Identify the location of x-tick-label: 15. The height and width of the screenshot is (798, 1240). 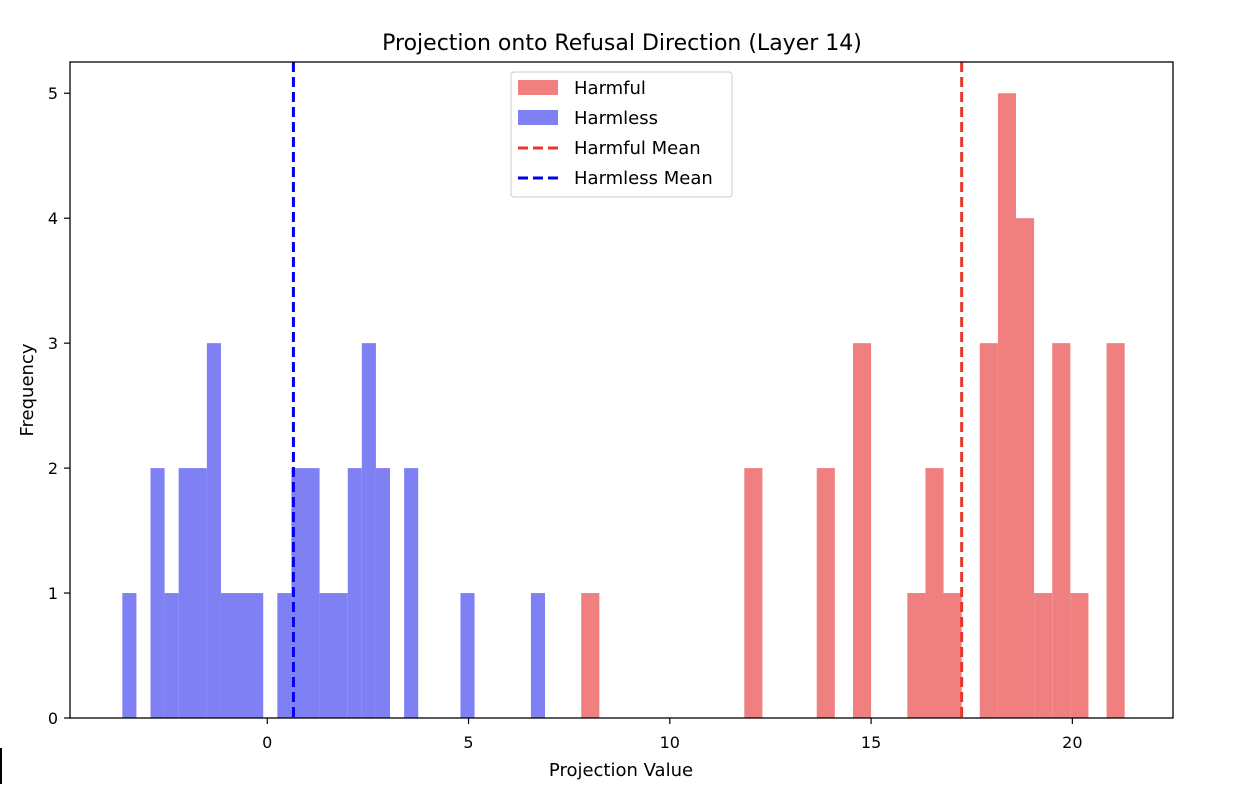
(871, 742).